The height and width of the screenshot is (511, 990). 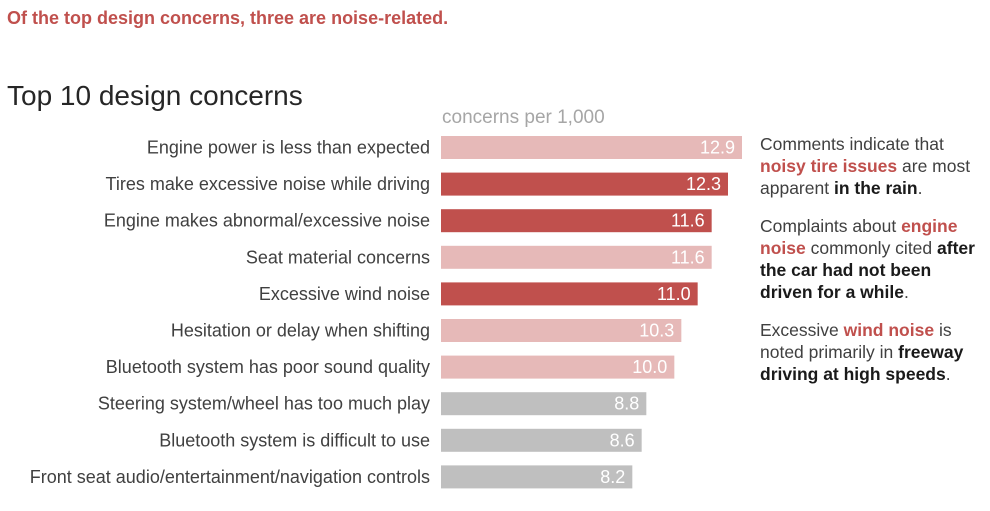 I want to click on category-label-4: Seat material concerns, so click(x=338, y=257).